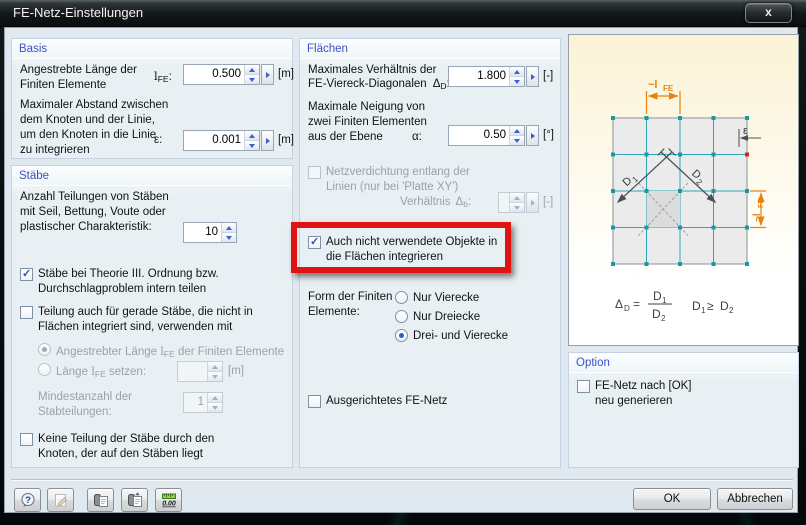 The height and width of the screenshot is (525, 806). Describe the element at coordinates (169, 504) in the screenshot. I see `svg-text: 0.00` at that location.